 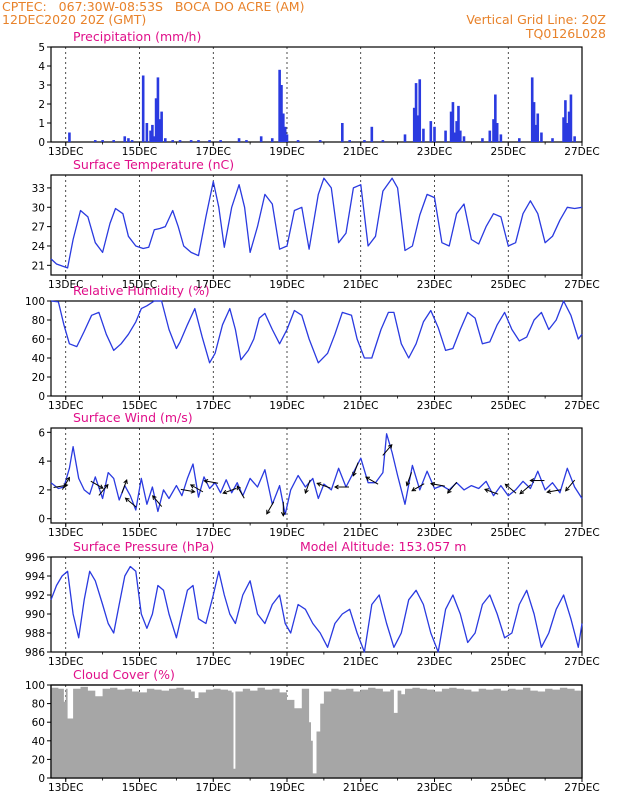 What do you see at coordinates (41, 779) in the screenshot?
I see `y-tick-label: 0` at bounding box center [41, 779].